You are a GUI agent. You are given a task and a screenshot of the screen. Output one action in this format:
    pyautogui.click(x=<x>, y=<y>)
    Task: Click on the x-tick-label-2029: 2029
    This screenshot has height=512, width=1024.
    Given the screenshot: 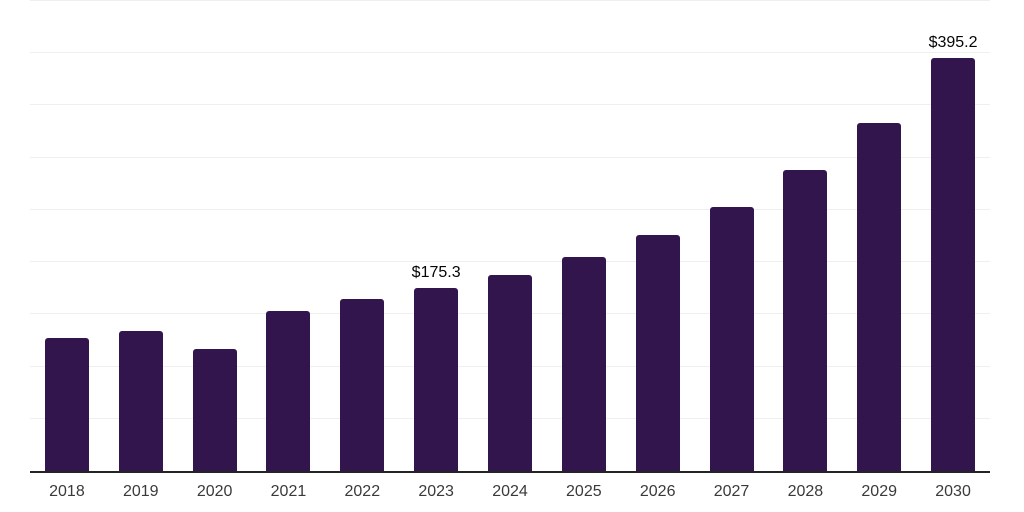 What is the action you would take?
    pyautogui.click(x=879, y=491)
    